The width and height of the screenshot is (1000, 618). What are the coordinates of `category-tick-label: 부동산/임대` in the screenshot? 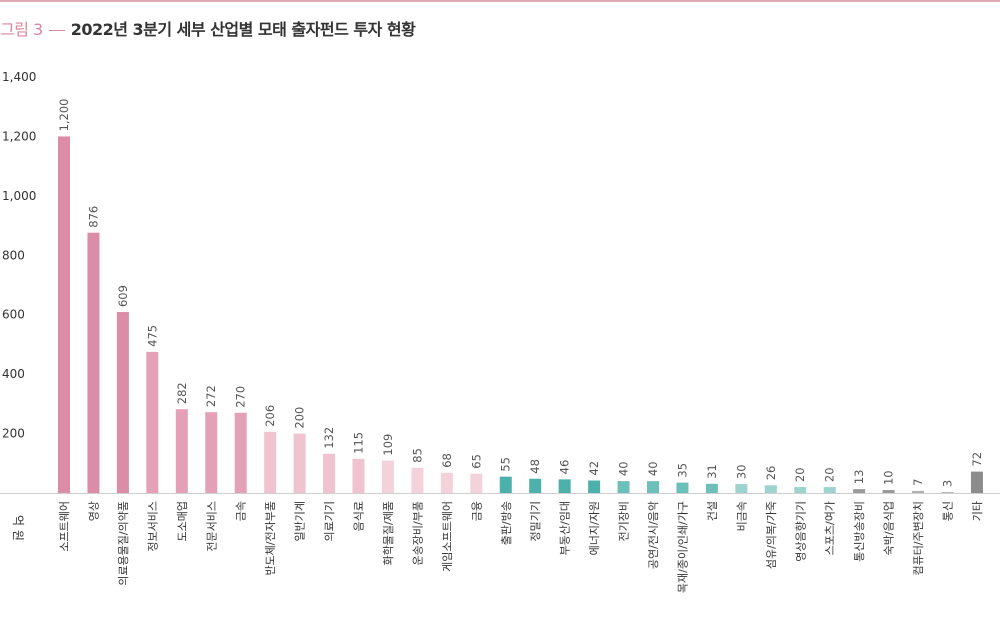 It's located at (565, 528).